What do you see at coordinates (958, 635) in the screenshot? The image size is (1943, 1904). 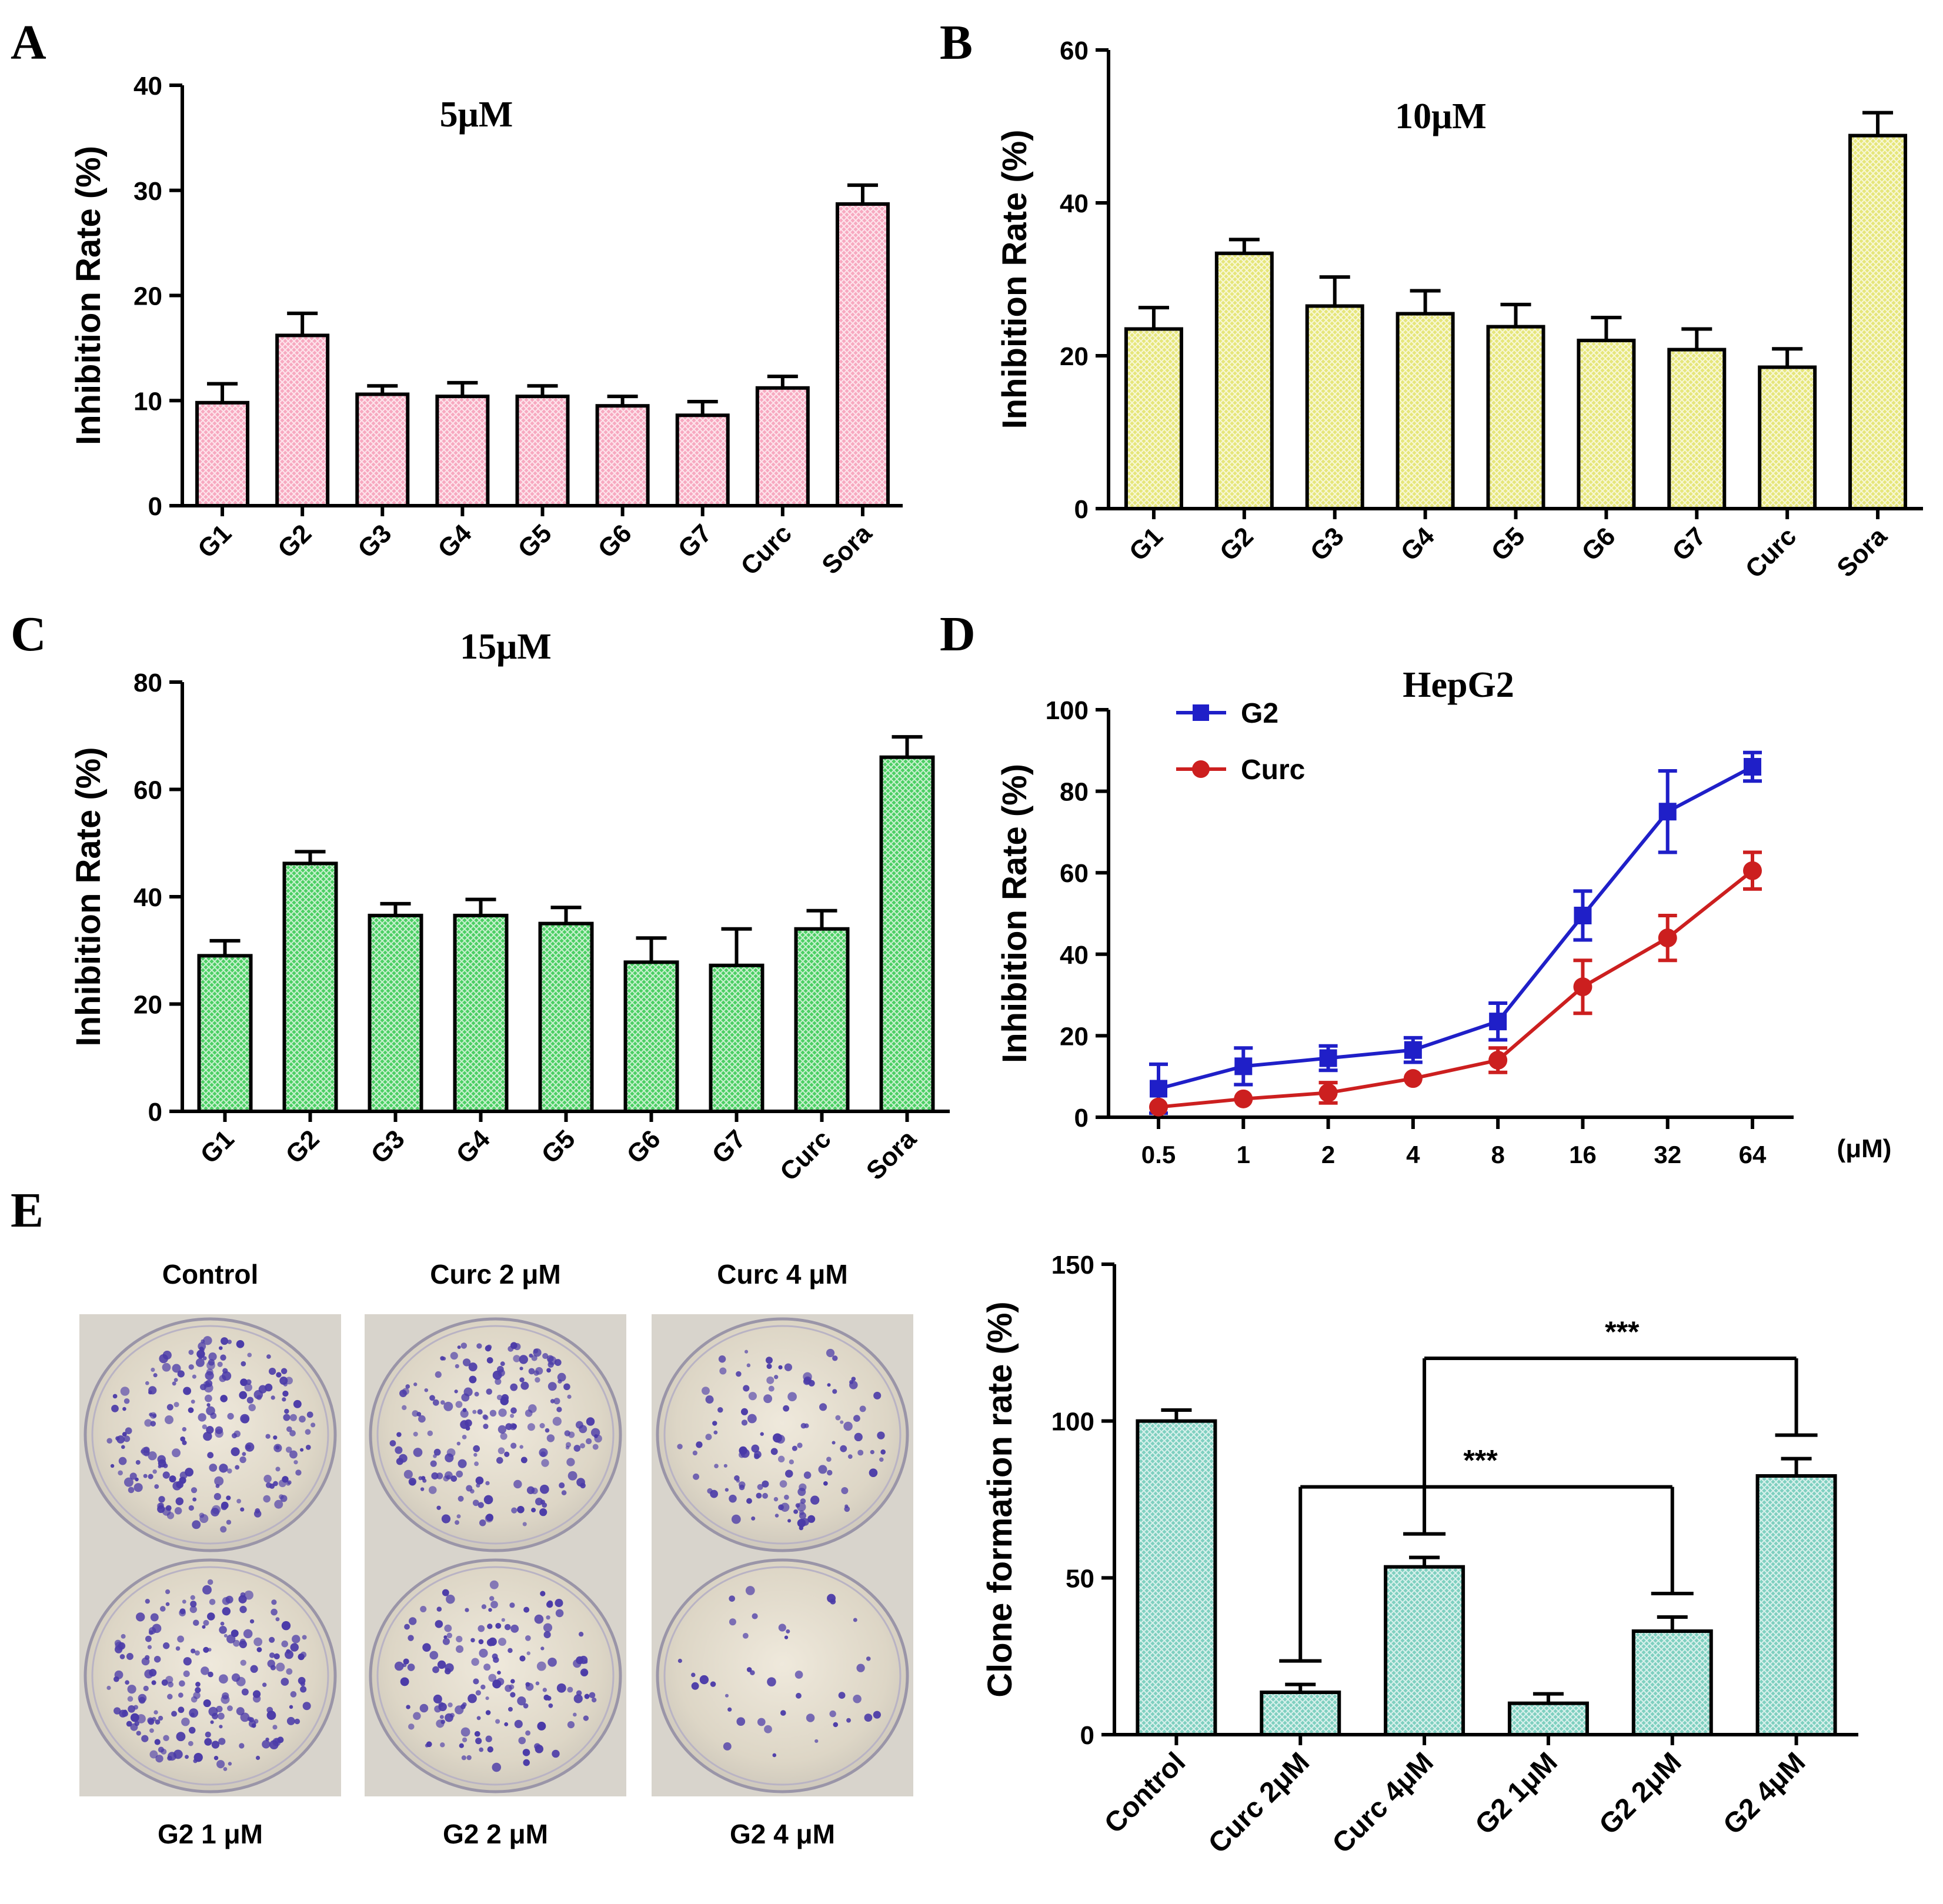 I see `panel-letter-d: D` at bounding box center [958, 635].